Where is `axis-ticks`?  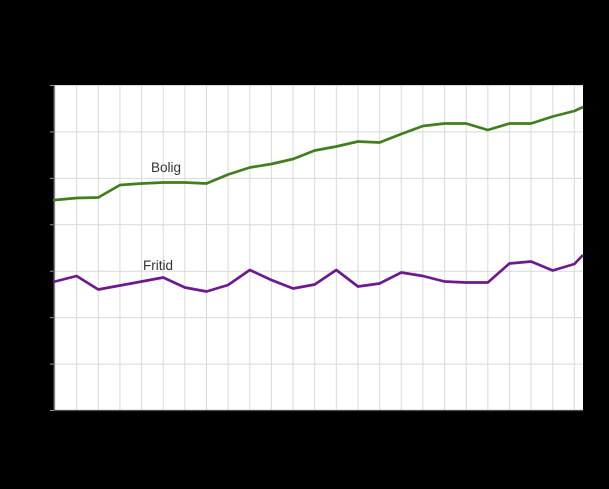 axis-ticks is located at coordinates (52, 248).